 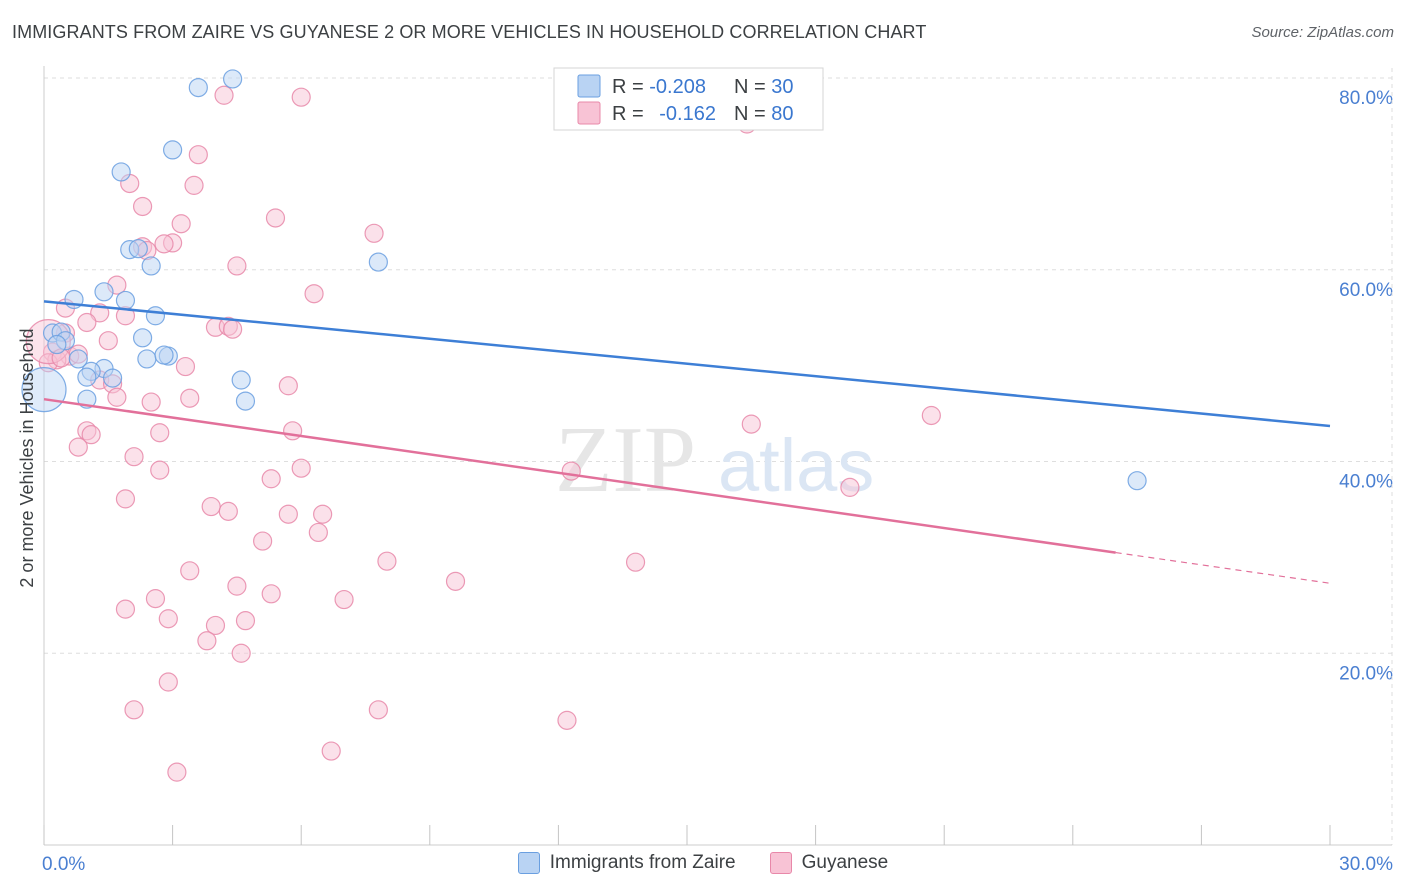 What do you see at coordinates (625, 460) in the screenshot?
I see `watermark-zip: ZIP` at bounding box center [625, 460].